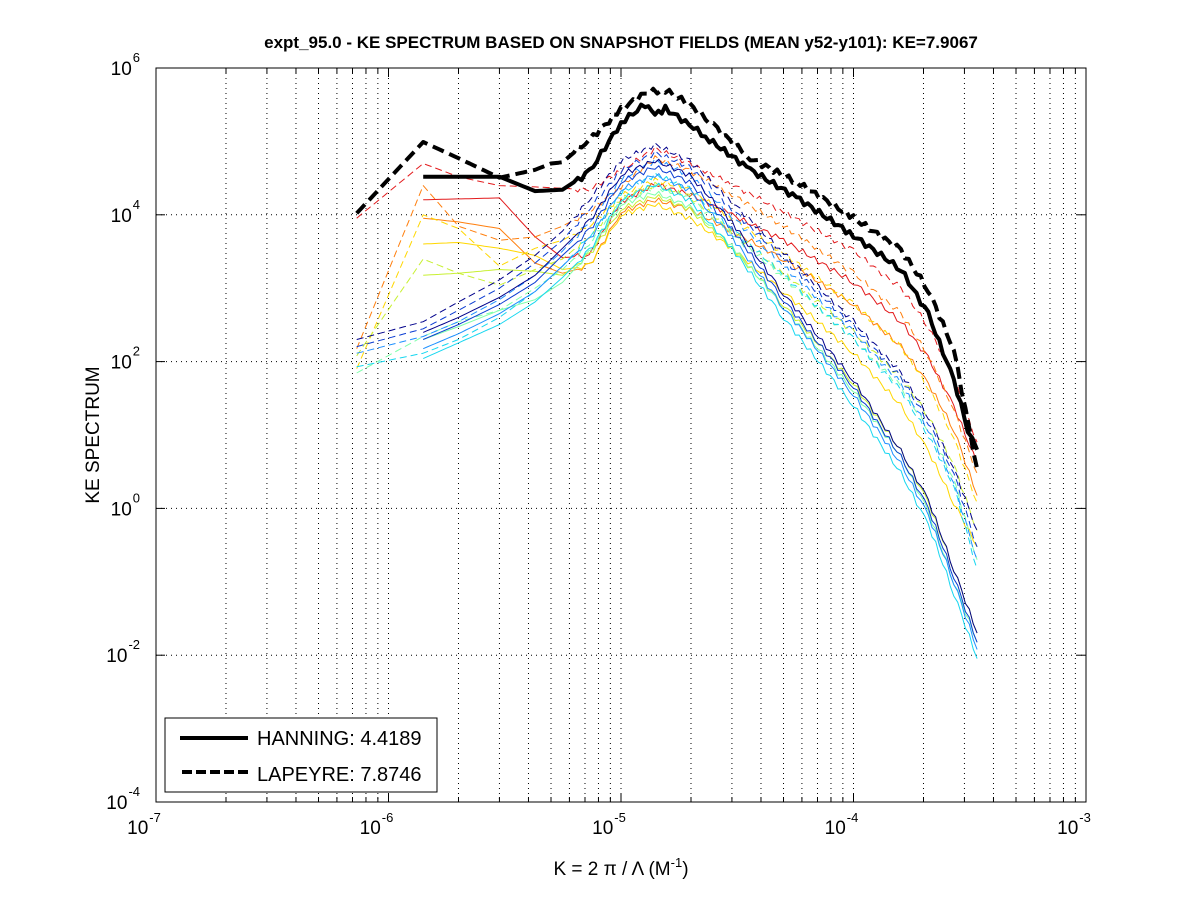 The width and height of the screenshot is (1200, 901). I want to click on y-tick-exponent: -4, so click(134, 791).